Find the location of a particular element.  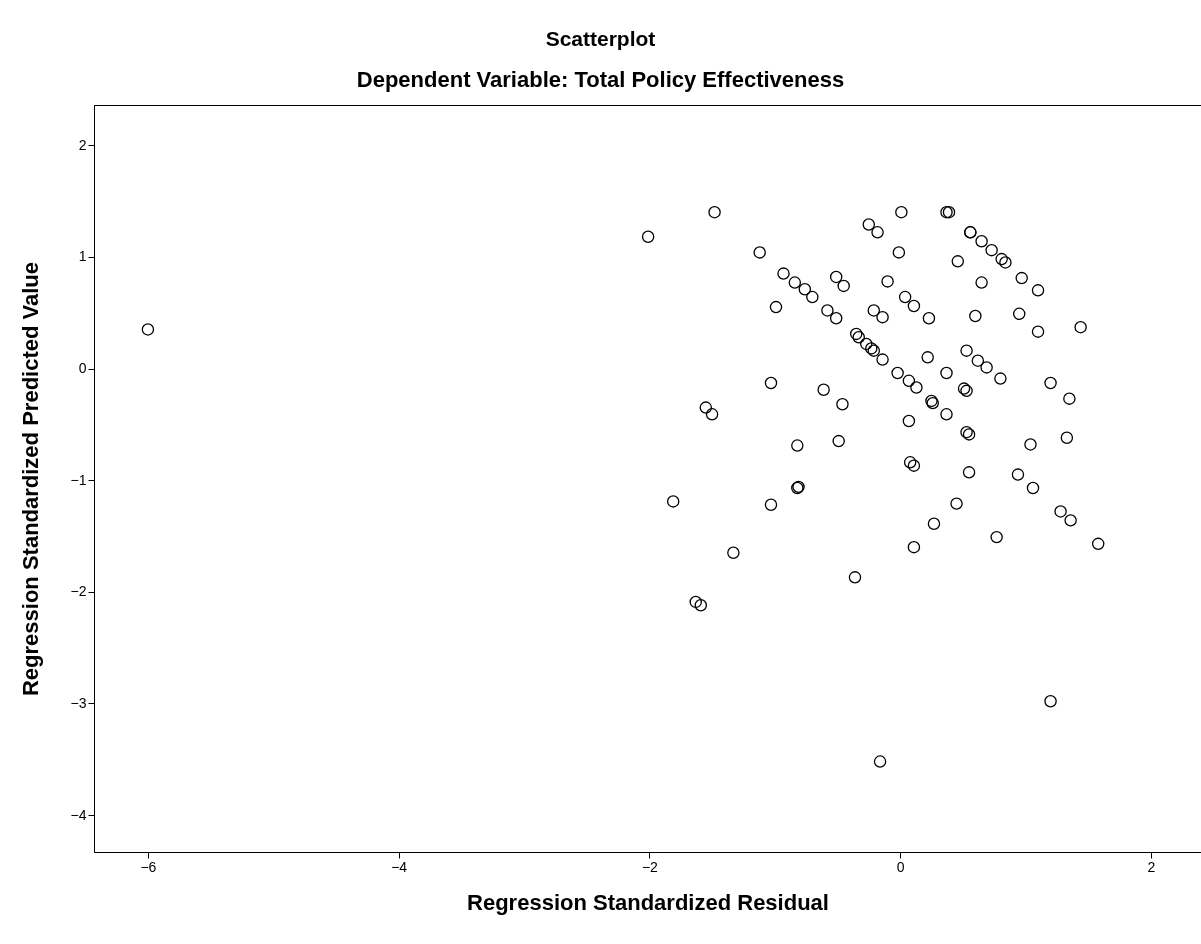

x-tick-label: −6 is located at coordinates (148, 866).